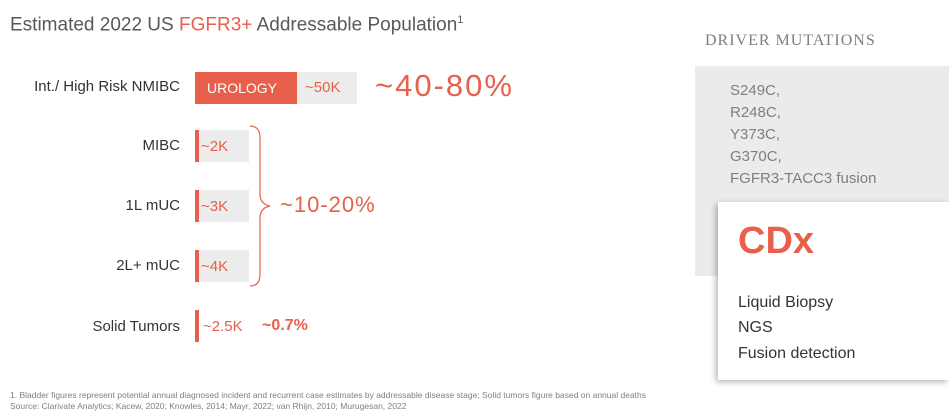 This screenshot has width=949, height=420. I want to click on row-label: Int./ High Risk NMIBC, so click(107, 86).